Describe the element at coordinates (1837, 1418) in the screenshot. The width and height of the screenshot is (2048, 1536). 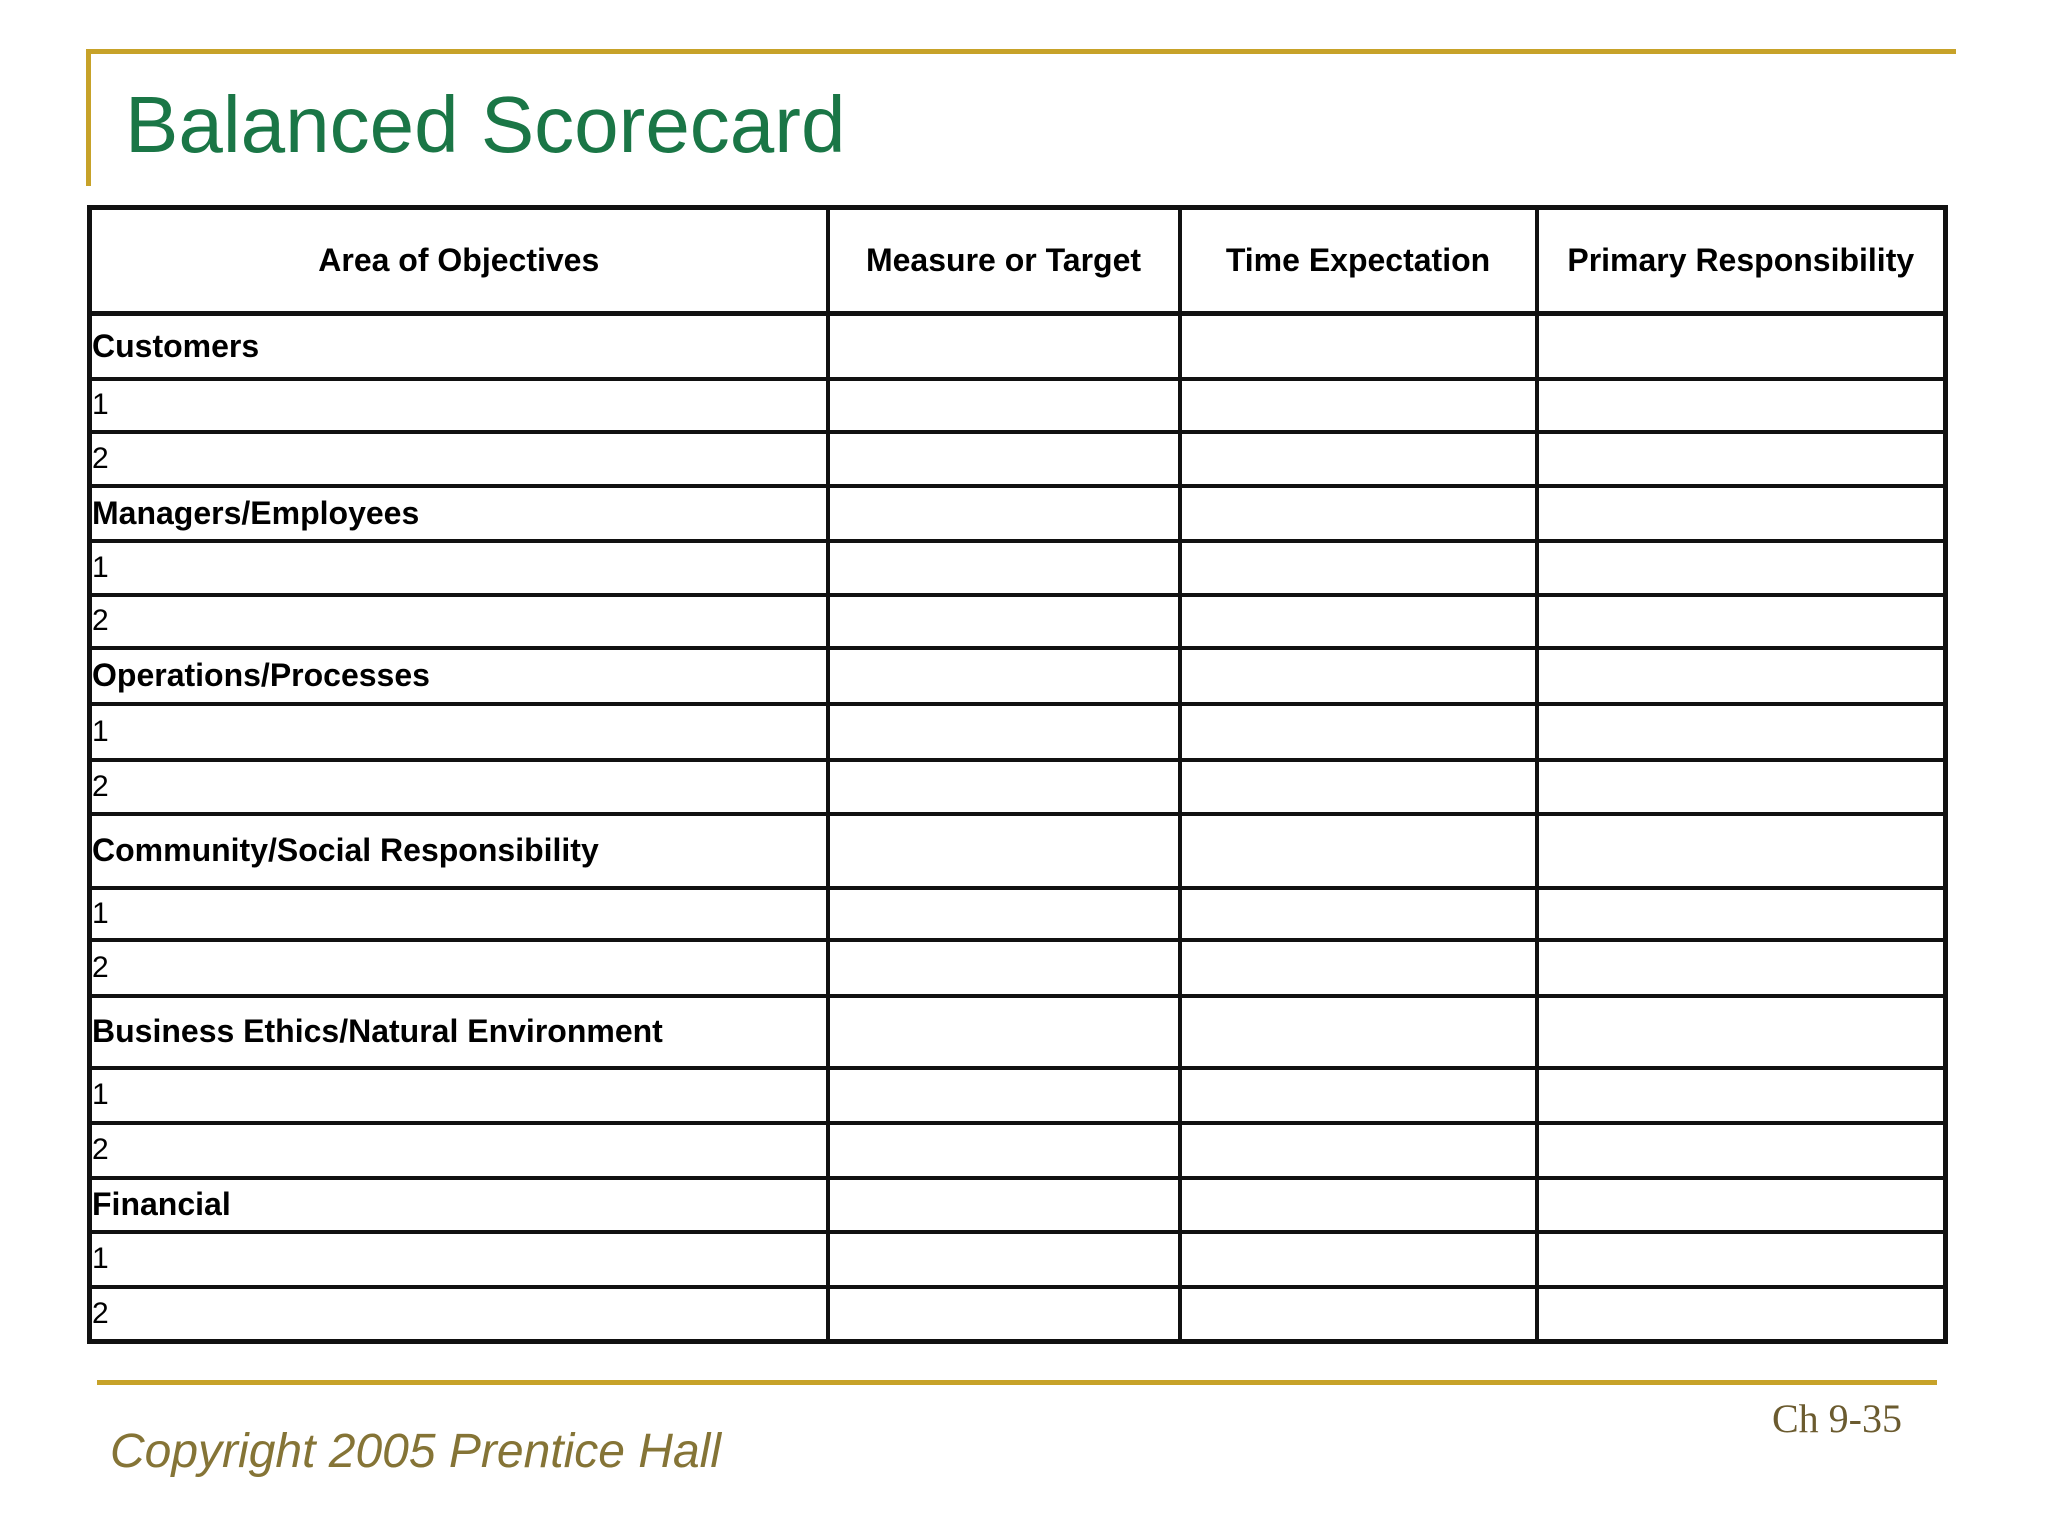
I see `chapter-page-label: Ch 9-35` at that location.